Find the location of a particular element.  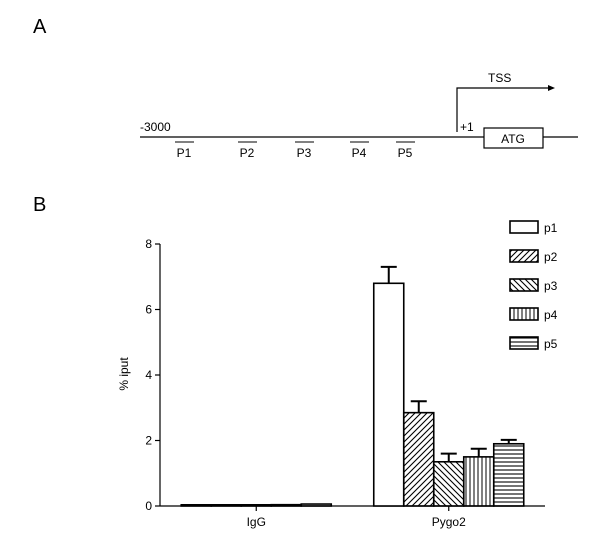

x-tick-label: IgG is located at coordinates (256, 522).